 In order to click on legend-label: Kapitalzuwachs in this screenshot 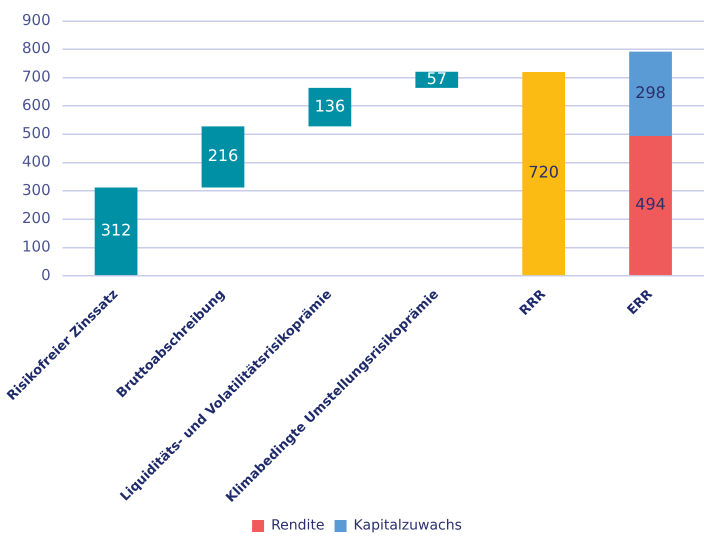, I will do `click(408, 526)`.